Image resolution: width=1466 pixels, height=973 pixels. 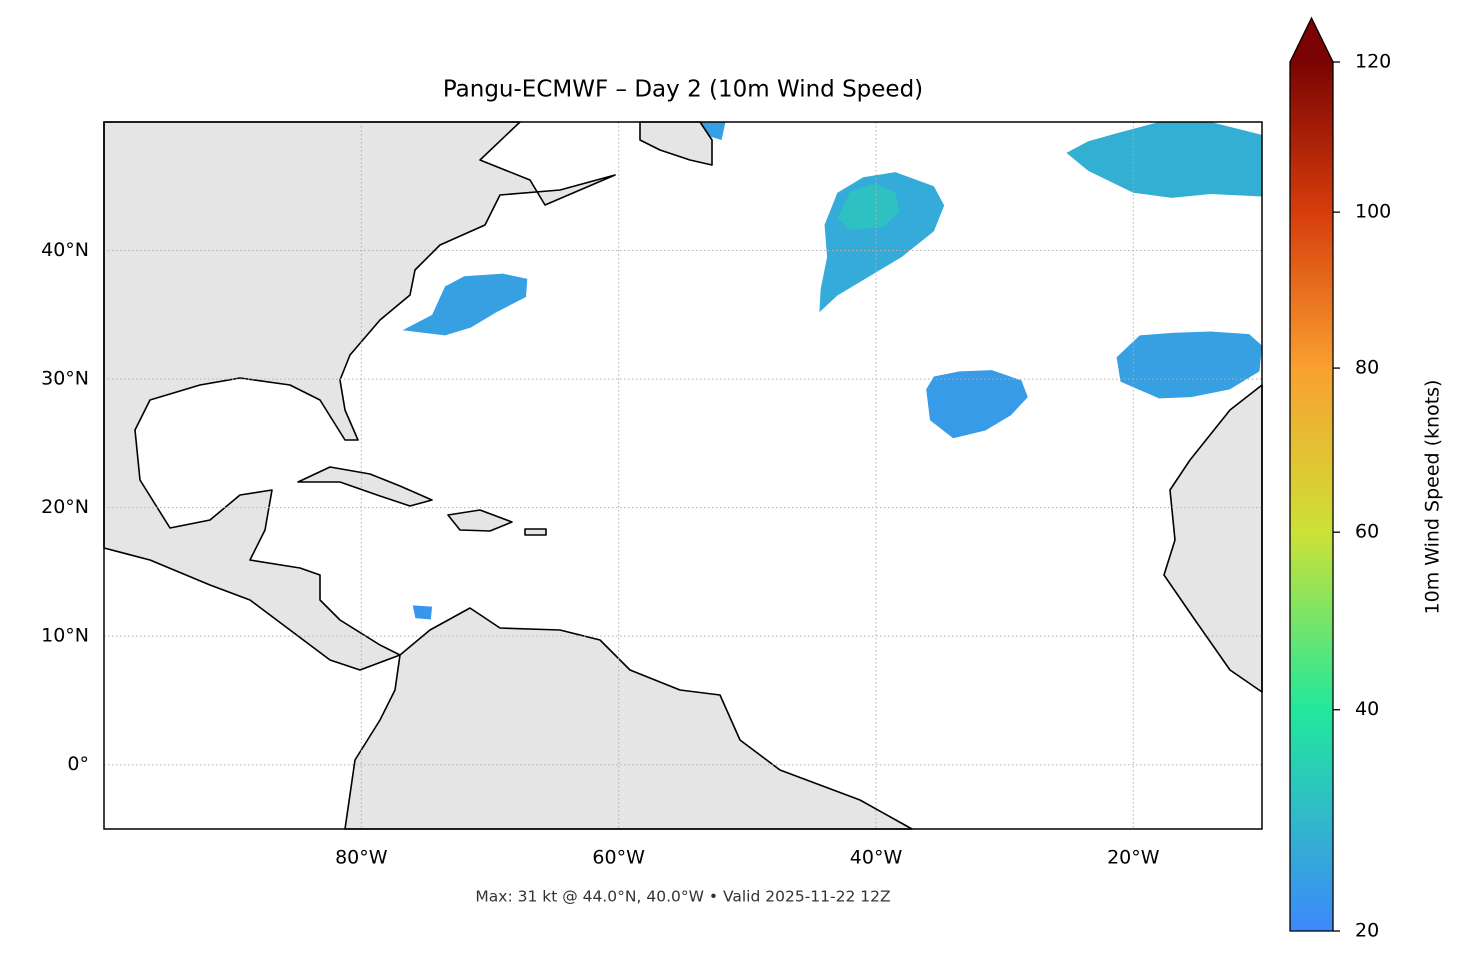 I want to click on colorbar-frame, so click(x=1311, y=474).